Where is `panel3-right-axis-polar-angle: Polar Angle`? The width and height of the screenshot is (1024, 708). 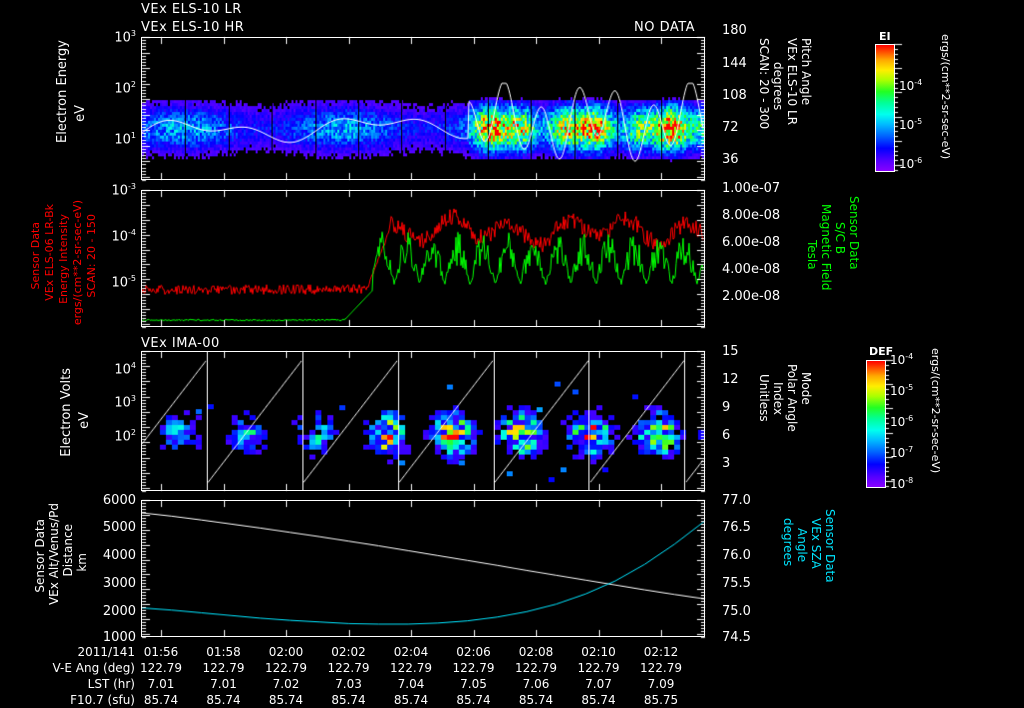
panel3-right-axis-polar-angle: Polar Angle is located at coordinates (792, 398).